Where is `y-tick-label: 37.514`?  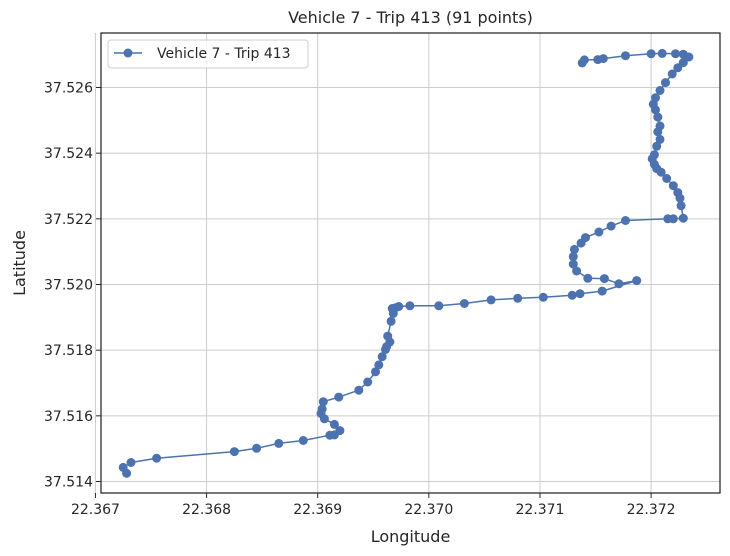
y-tick-label: 37.514 is located at coordinates (68, 483).